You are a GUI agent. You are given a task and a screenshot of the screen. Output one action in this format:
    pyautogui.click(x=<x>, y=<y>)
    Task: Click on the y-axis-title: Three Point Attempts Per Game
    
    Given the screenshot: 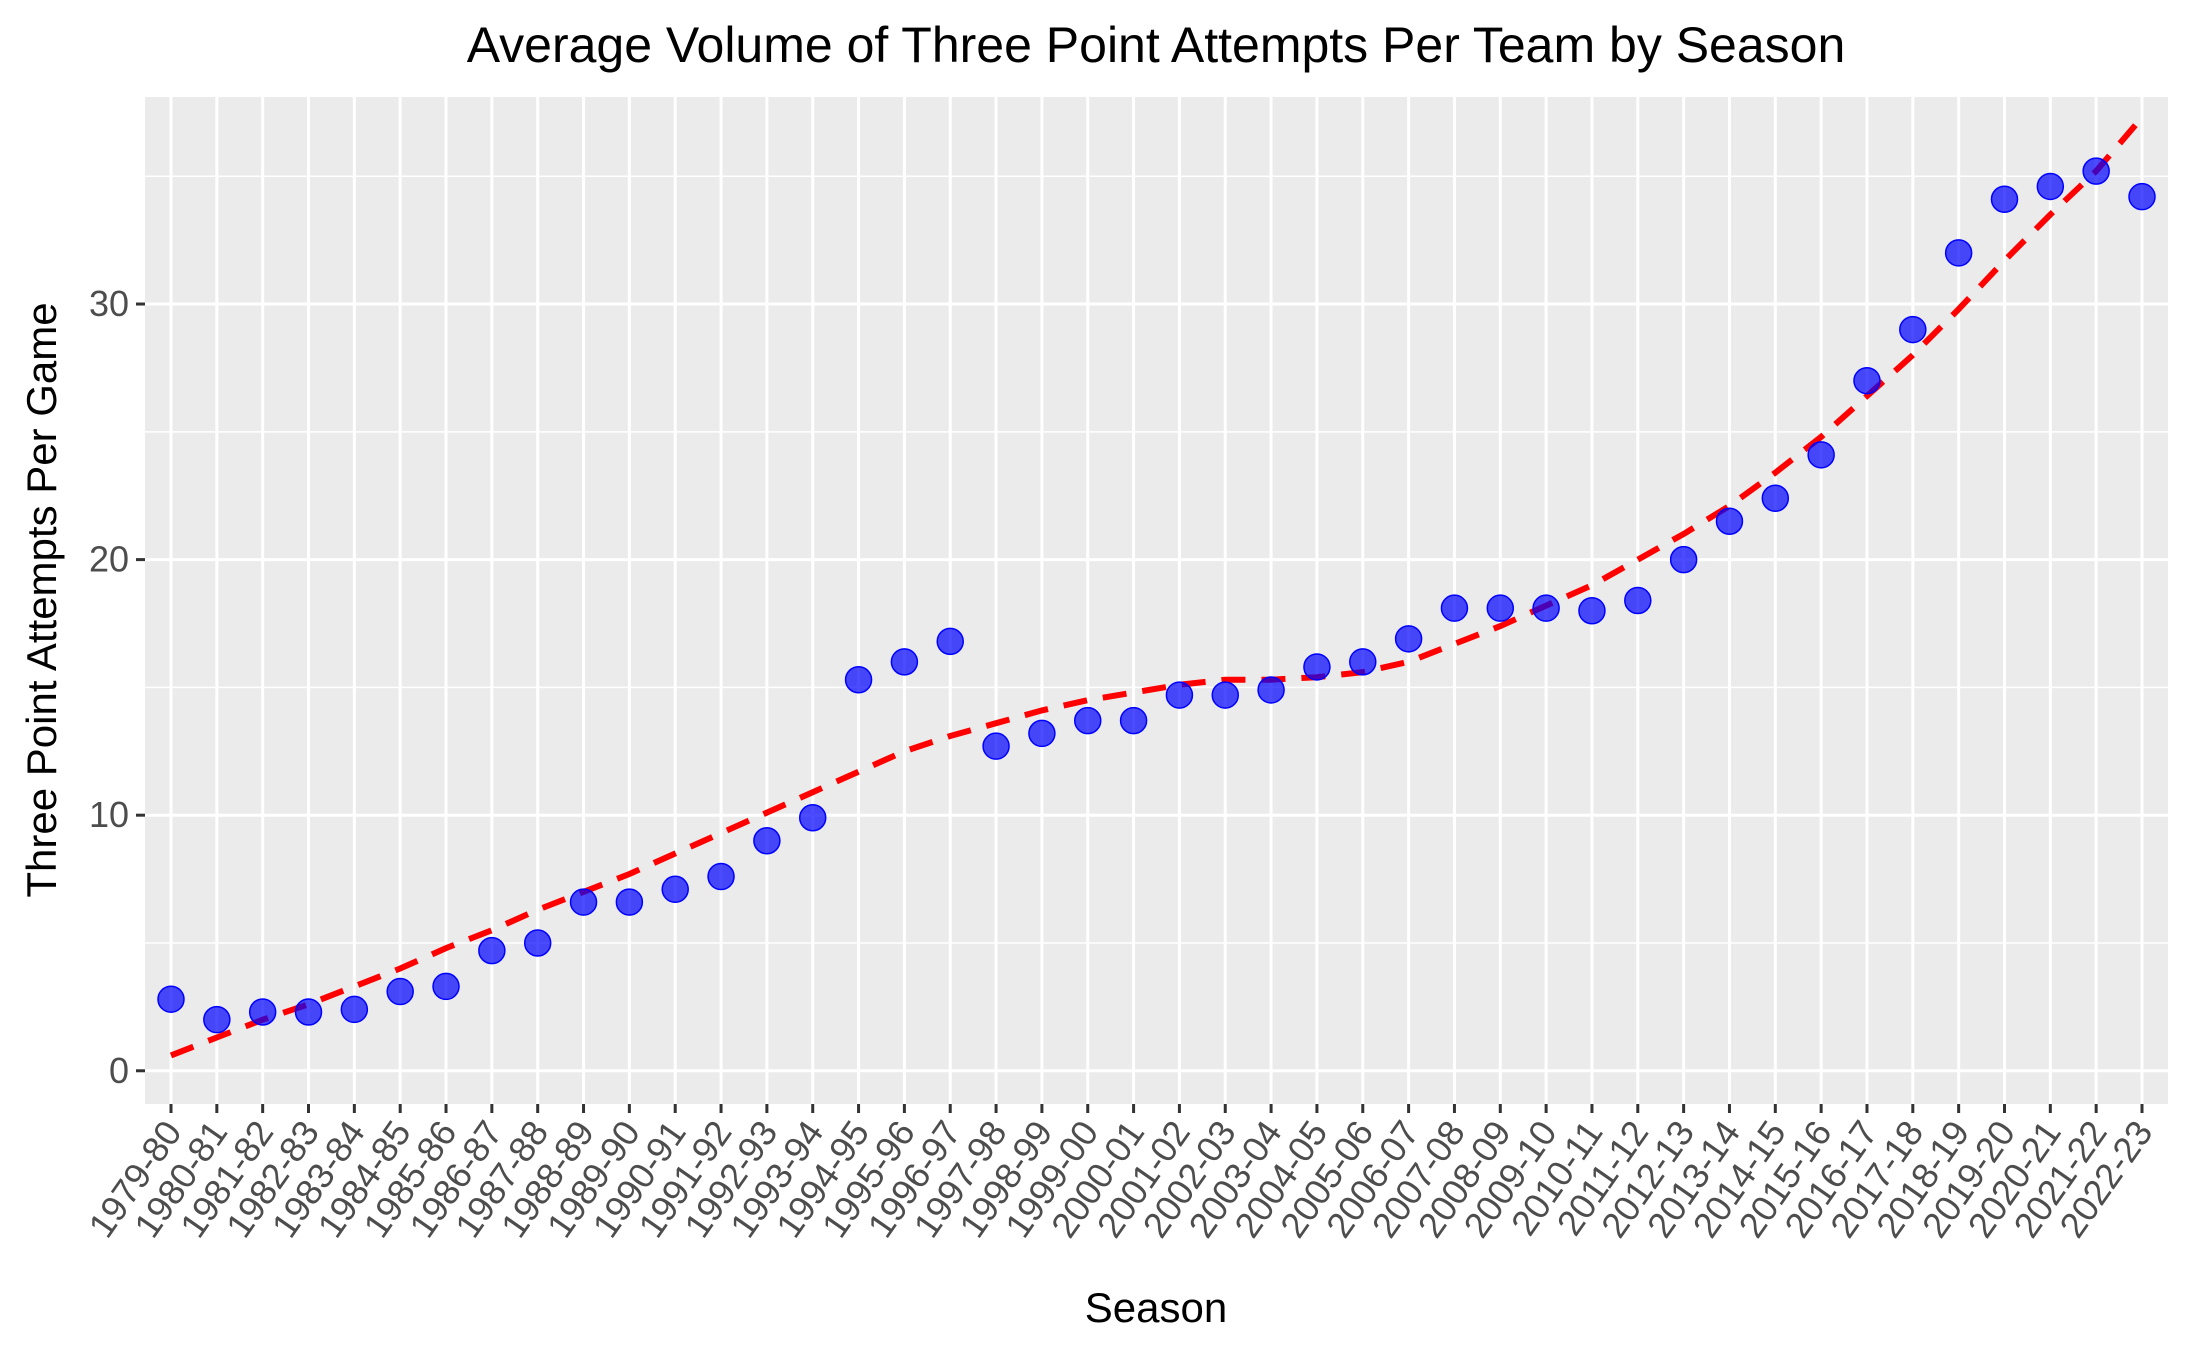 What is the action you would take?
    pyautogui.click(x=41, y=599)
    